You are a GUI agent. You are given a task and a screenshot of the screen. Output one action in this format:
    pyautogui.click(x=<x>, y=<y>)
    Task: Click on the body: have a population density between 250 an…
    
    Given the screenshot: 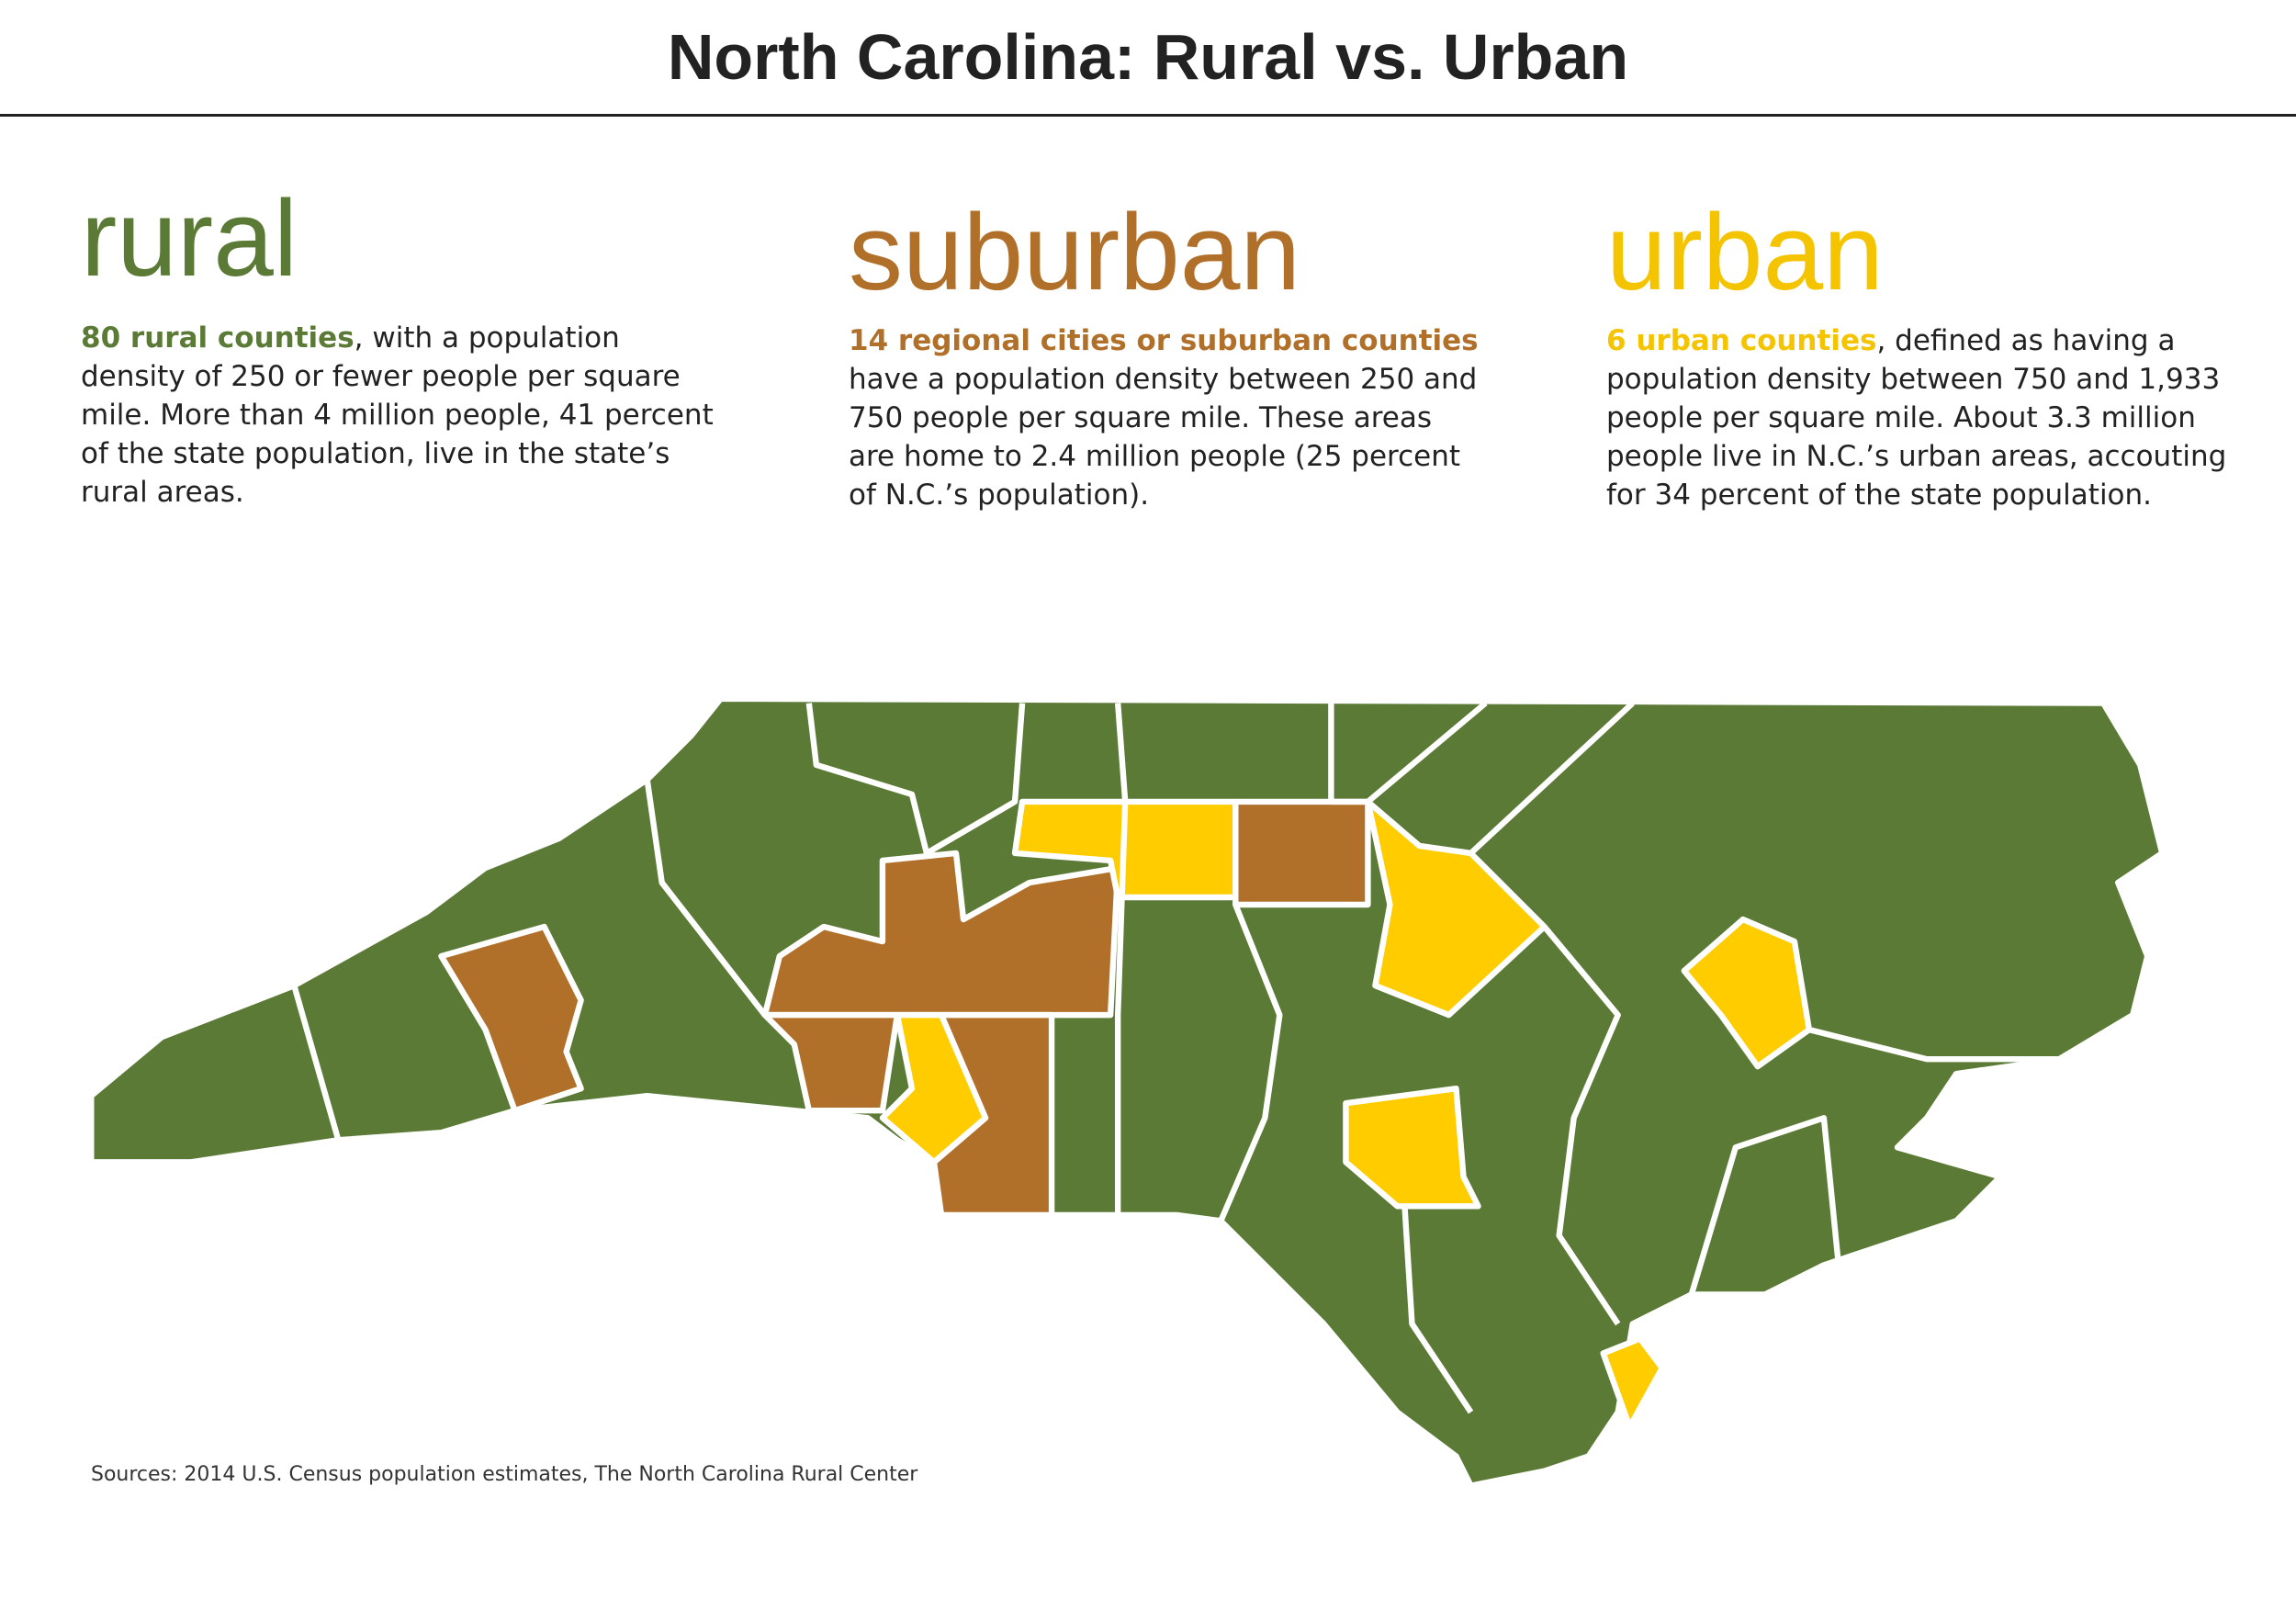 What is the action you would take?
    pyautogui.click(x=1163, y=437)
    